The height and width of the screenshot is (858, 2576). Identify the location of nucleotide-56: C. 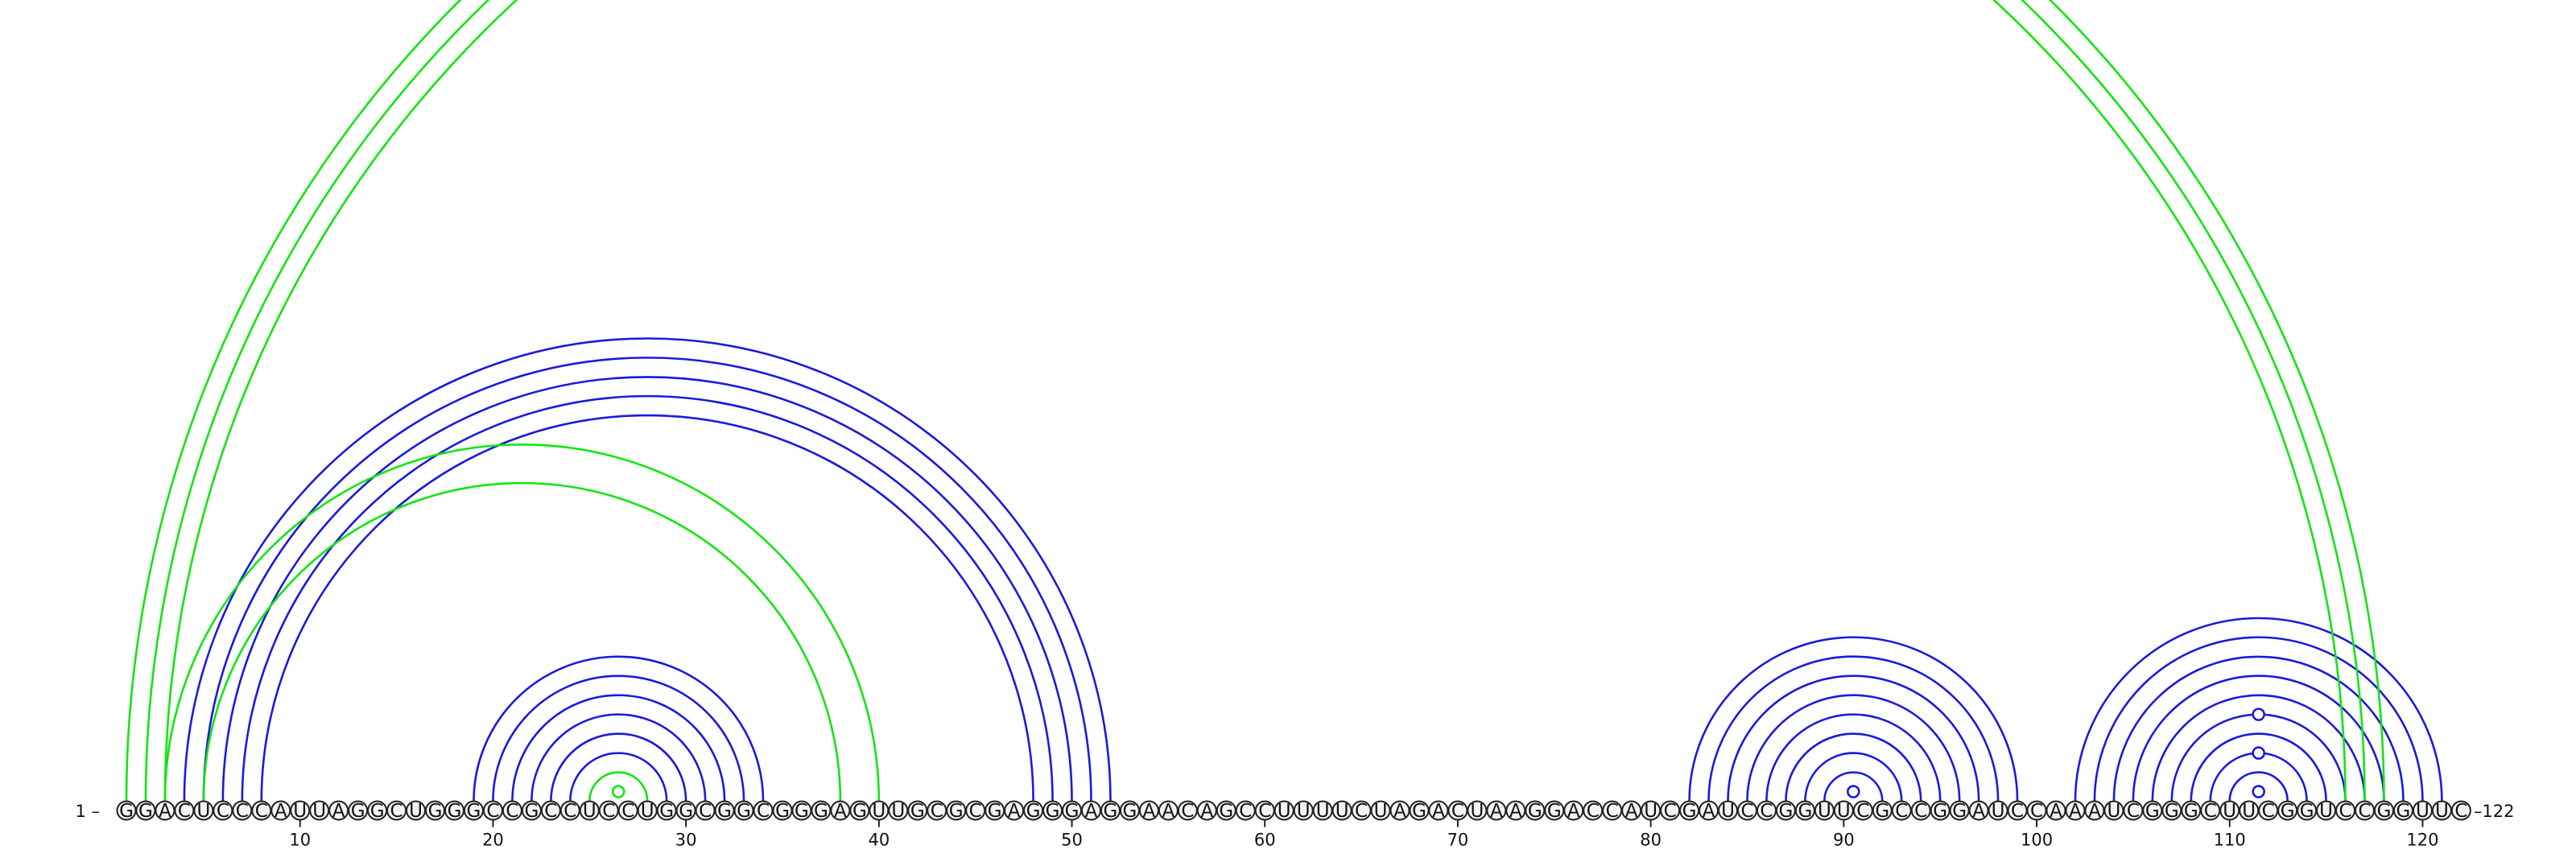
(1187, 811).